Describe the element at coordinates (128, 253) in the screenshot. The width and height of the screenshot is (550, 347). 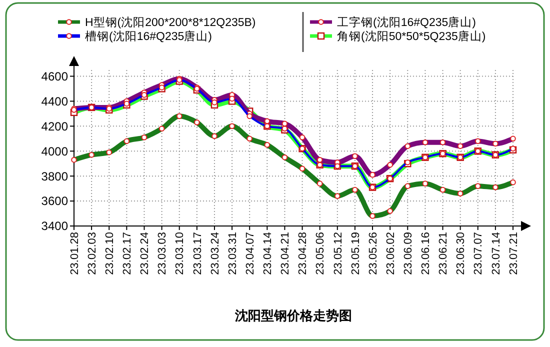
I see `x-tick-label: 23.02.17` at that location.